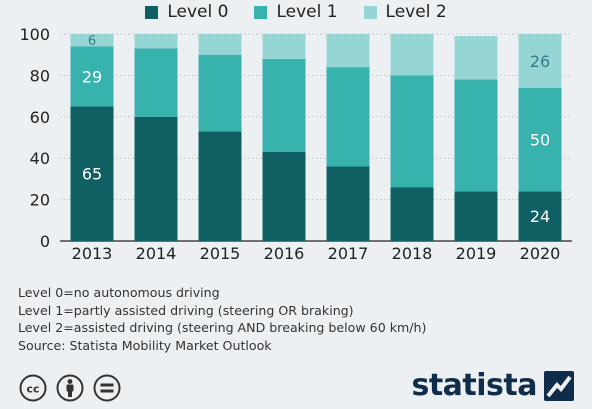  I want to click on bar-level-0-2018, so click(412, 214).